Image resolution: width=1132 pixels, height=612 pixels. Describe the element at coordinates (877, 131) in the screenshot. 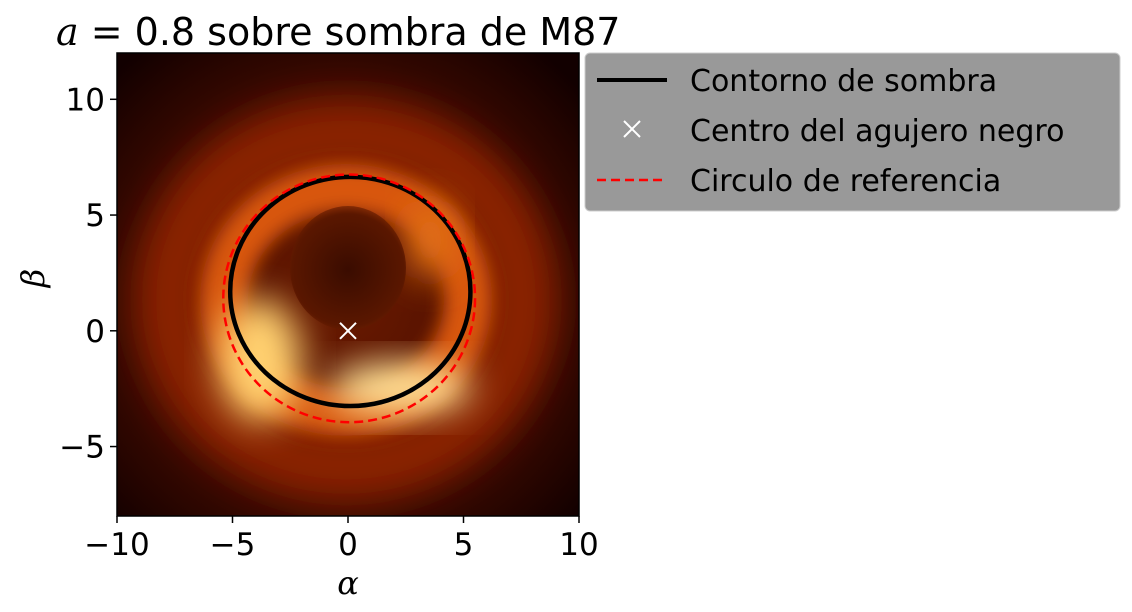

I see `legend-label-centro: Centro del agujero negro` at that location.